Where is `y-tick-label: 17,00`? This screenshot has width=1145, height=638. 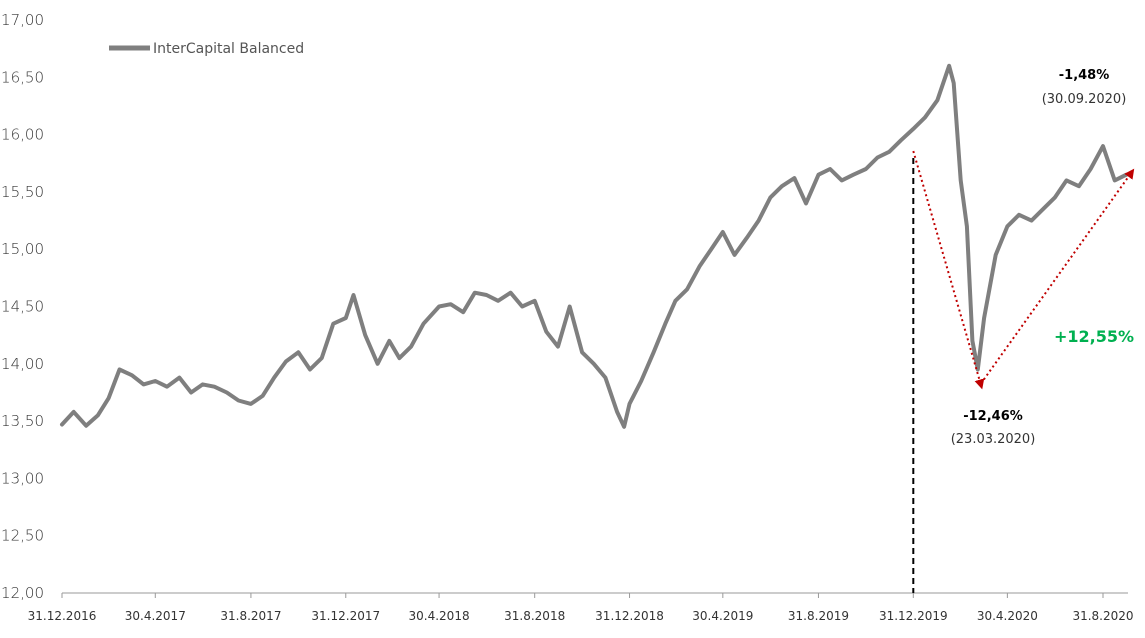 y-tick-label: 17,00 is located at coordinates (22, 20).